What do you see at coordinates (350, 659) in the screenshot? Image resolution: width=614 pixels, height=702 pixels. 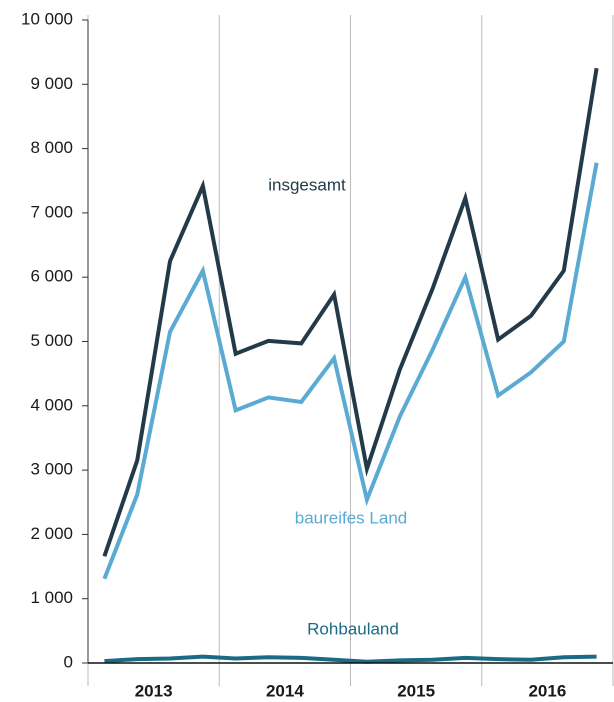 I see `line-series` at bounding box center [350, 659].